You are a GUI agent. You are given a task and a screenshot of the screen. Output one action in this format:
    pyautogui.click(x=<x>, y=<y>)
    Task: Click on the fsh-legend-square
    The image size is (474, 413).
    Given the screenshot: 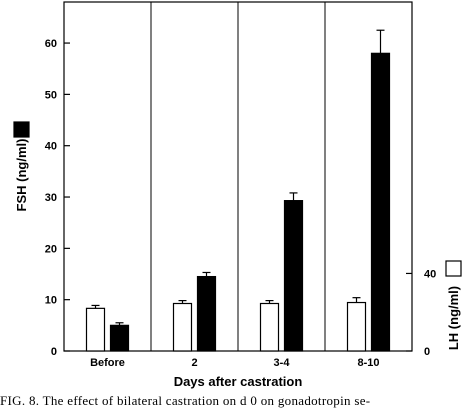 What is the action you would take?
    pyautogui.click(x=21, y=129)
    